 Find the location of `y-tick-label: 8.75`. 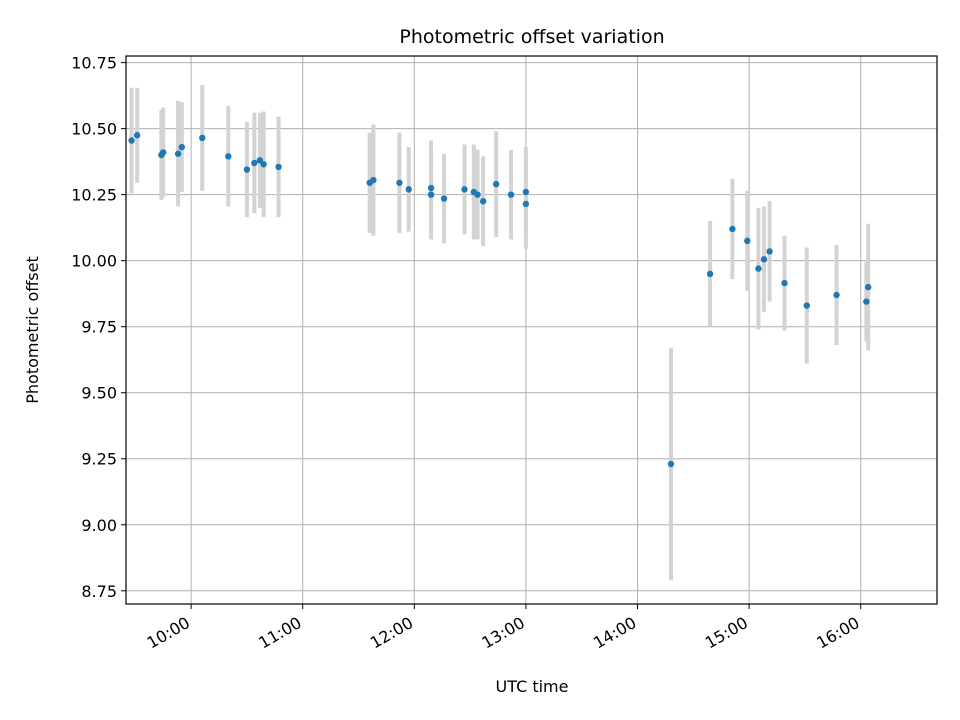

y-tick-label: 8.75 is located at coordinates (99, 591).